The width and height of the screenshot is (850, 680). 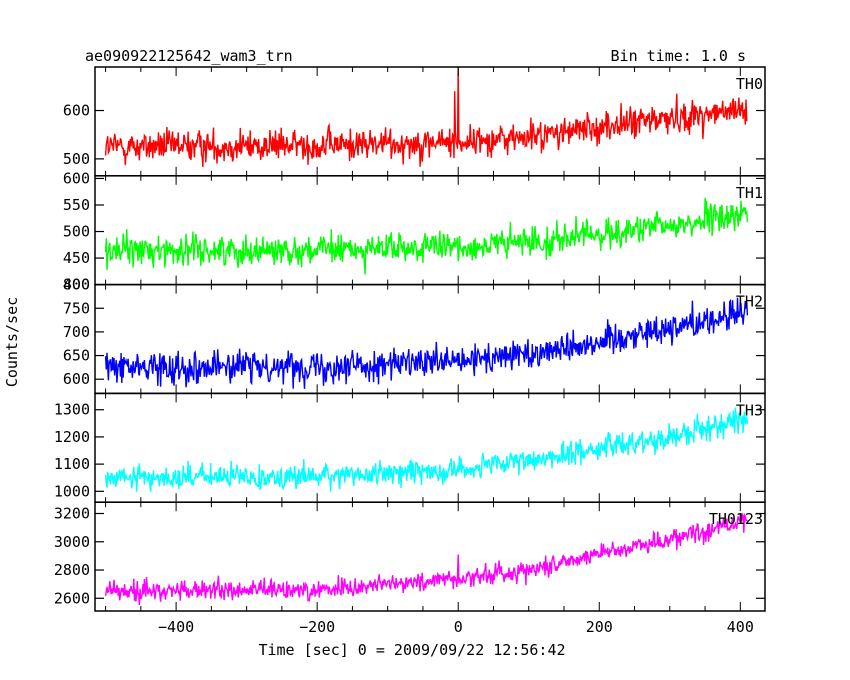 I want to click on x-tick-label: 200, so click(x=599, y=627).